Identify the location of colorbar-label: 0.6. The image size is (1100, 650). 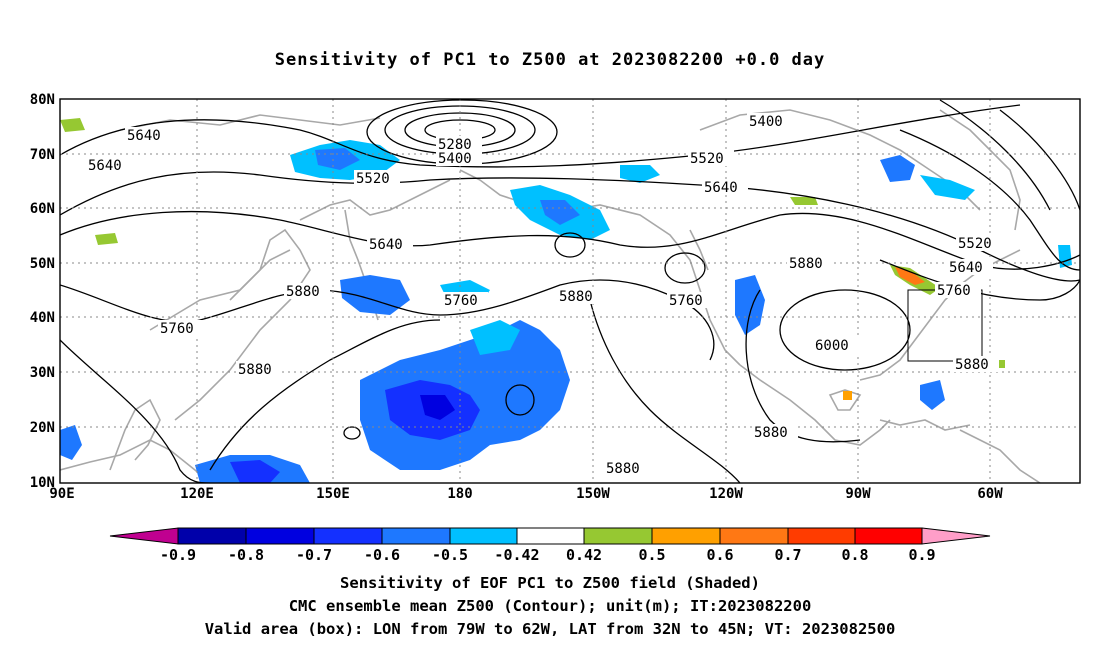
(719, 555).